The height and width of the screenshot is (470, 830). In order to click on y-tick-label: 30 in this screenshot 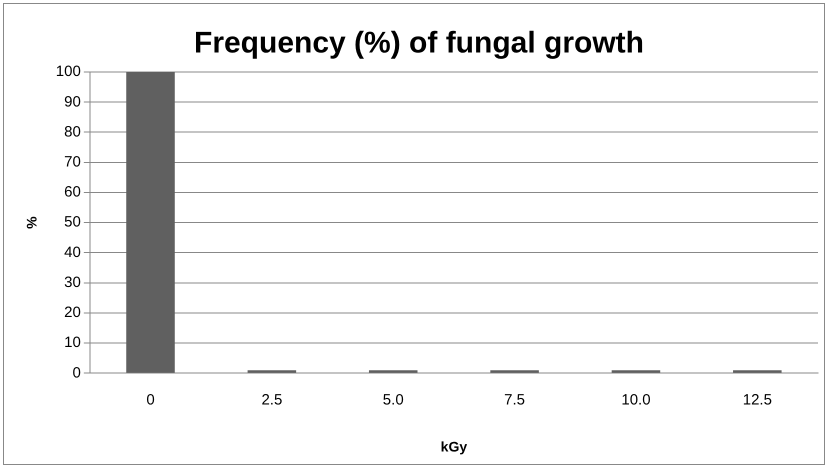, I will do `click(72, 282)`.